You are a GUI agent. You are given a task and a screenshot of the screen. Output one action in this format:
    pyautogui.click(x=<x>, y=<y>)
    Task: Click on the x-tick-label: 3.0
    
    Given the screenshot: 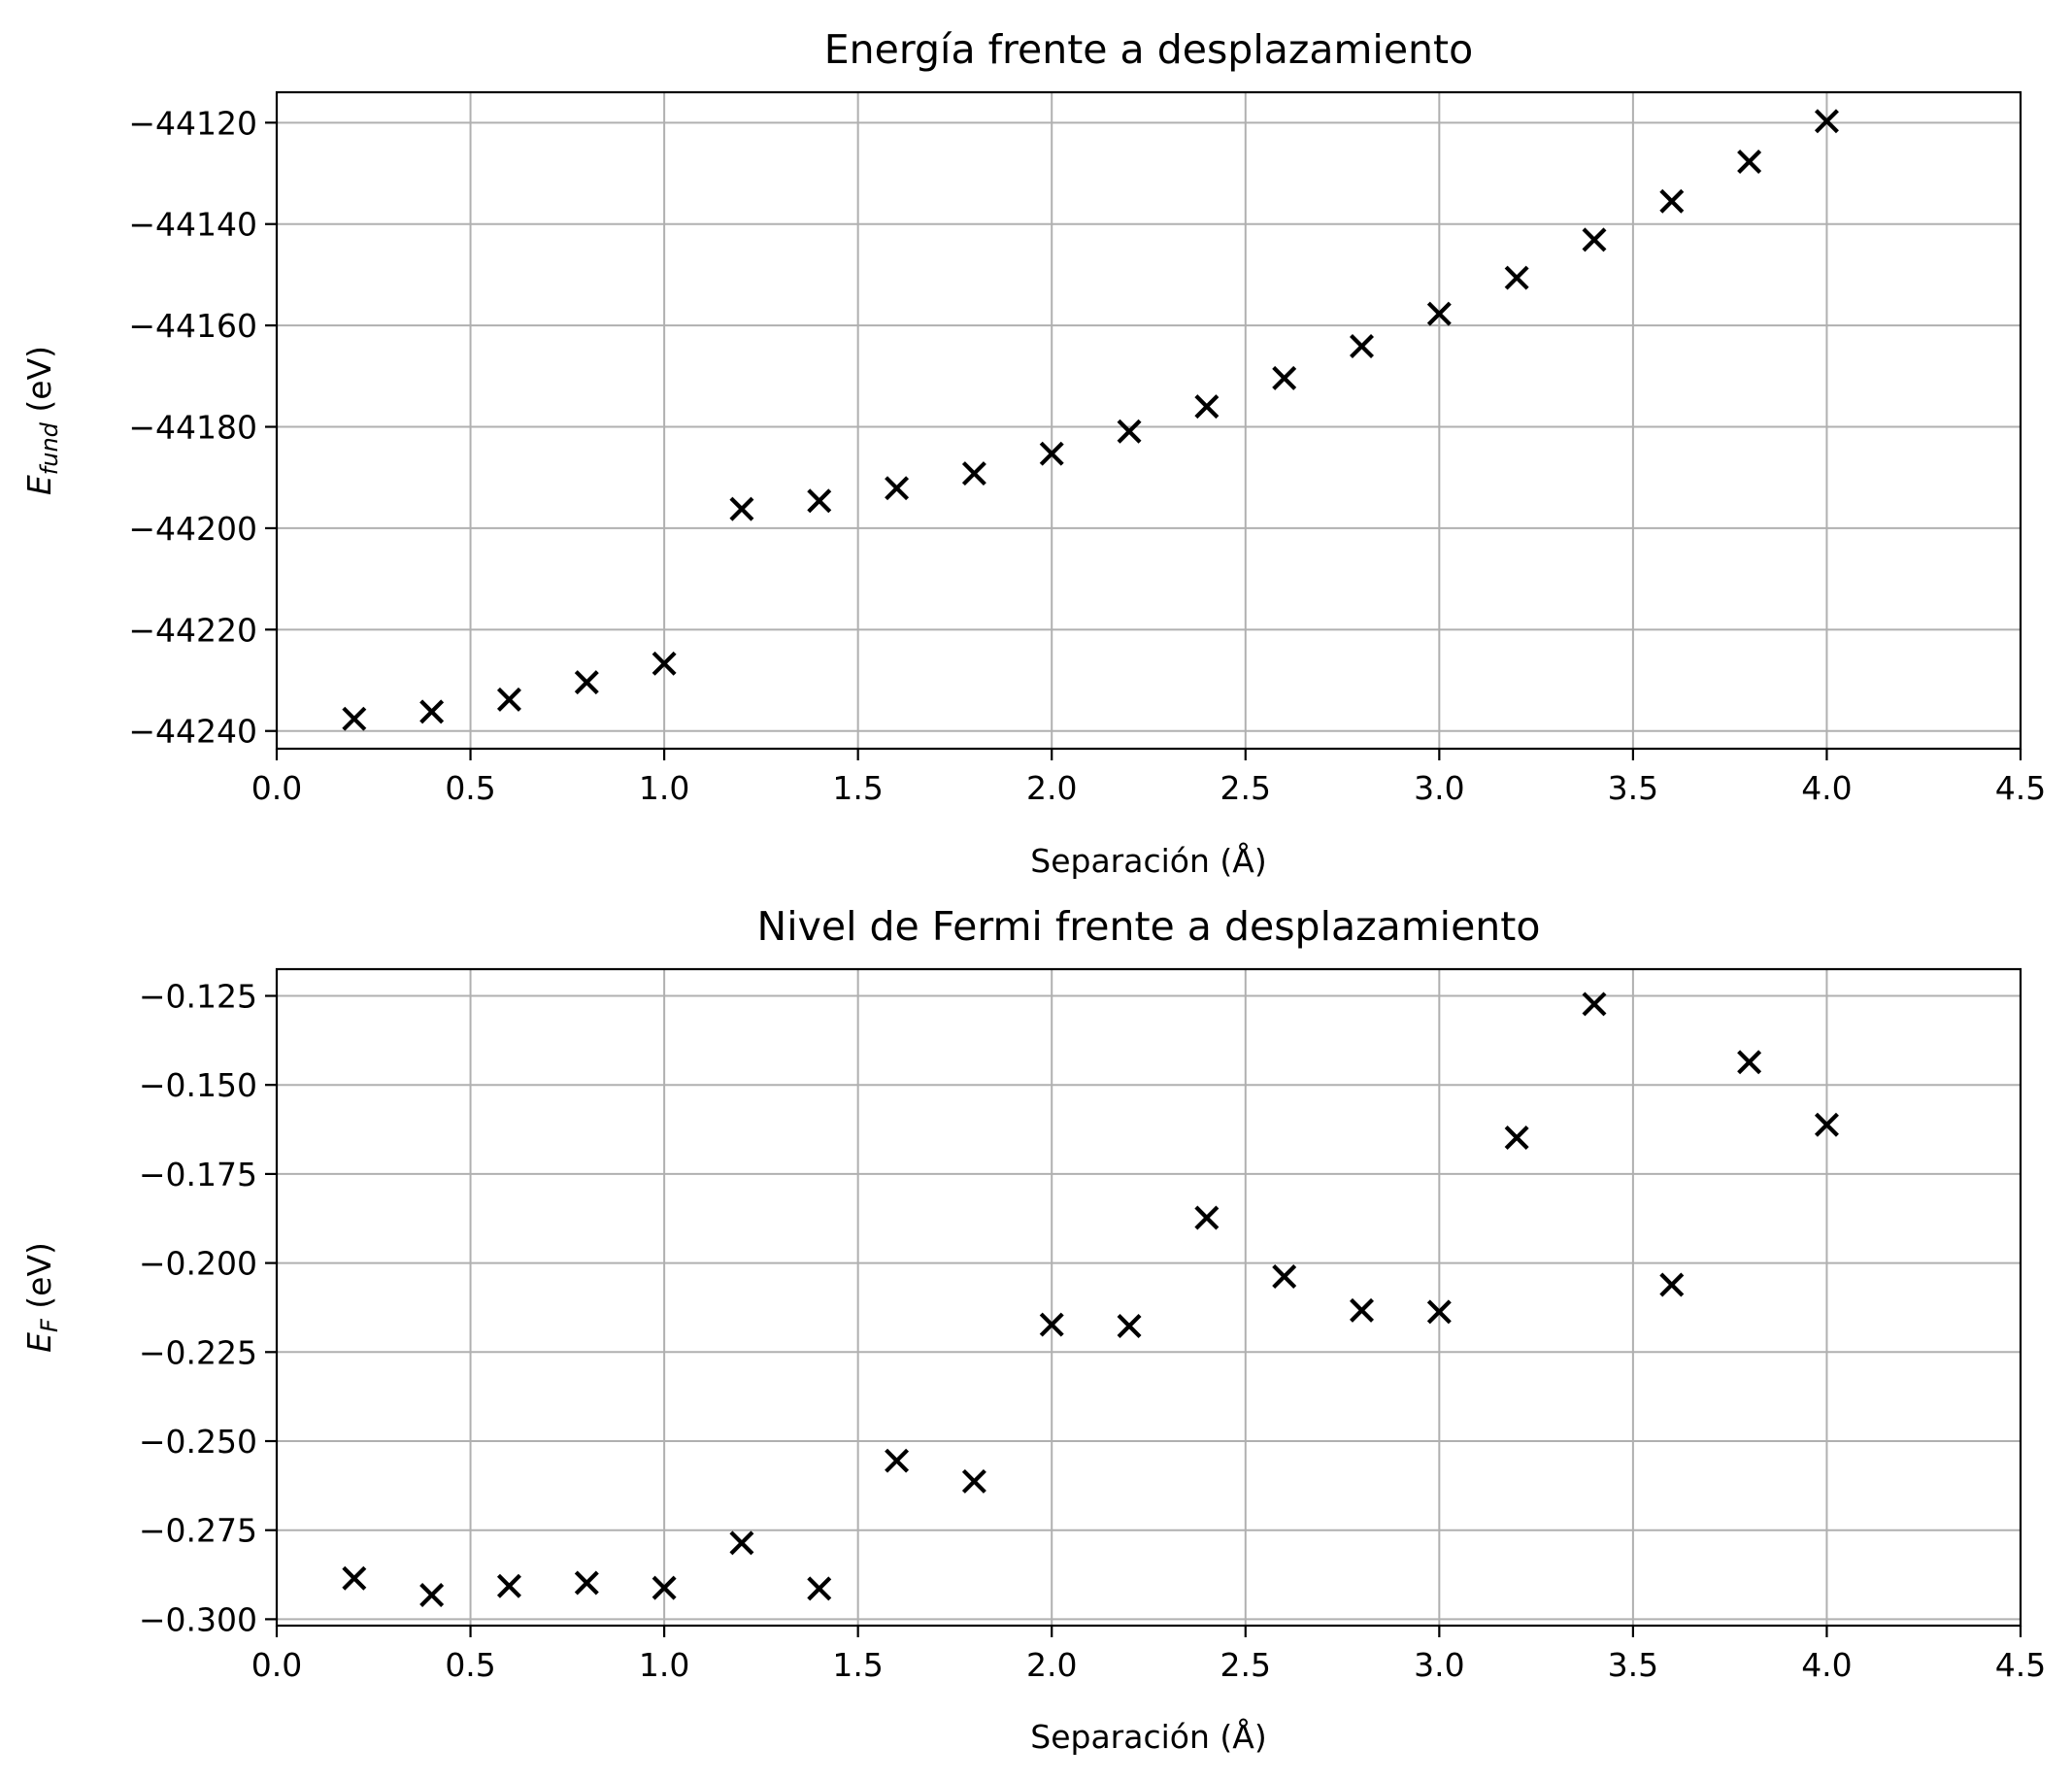 What is the action you would take?
    pyautogui.click(x=1439, y=1665)
    